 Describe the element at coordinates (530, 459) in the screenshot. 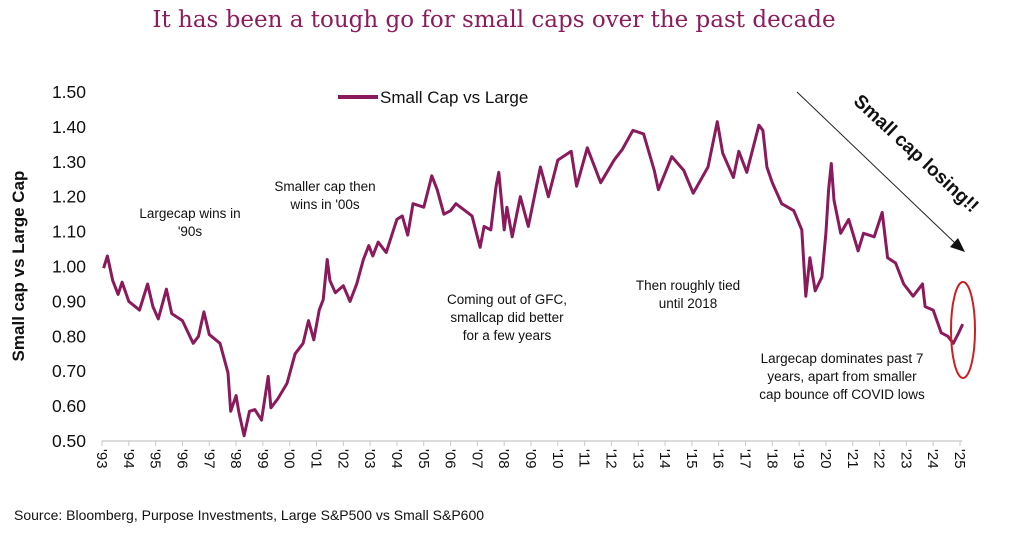

I see `x-tick-label: '09` at that location.